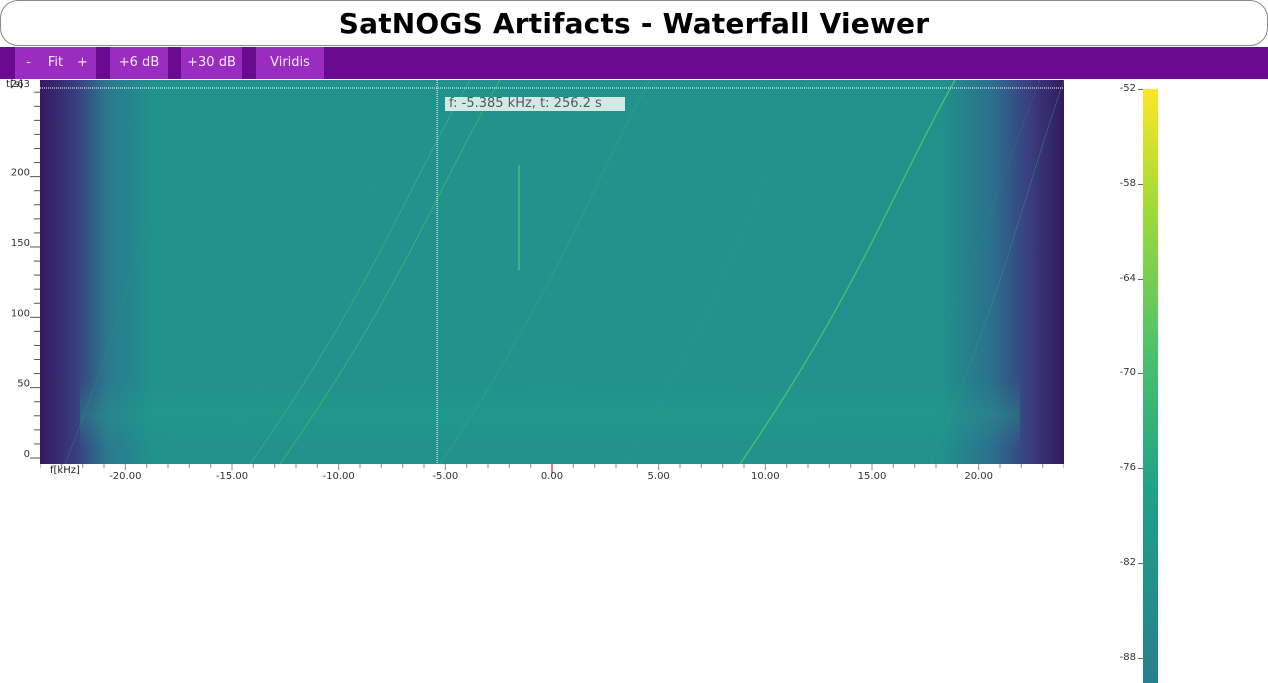 The image size is (1268, 683). What do you see at coordinates (20, 173) in the screenshot?
I see `time-tick-label: 200` at bounding box center [20, 173].